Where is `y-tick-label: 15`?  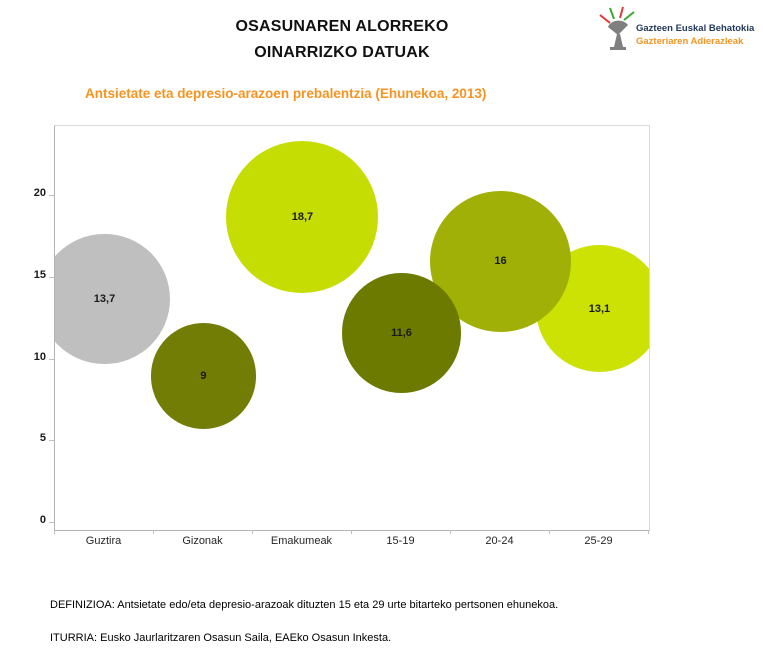 y-tick-label: 15 is located at coordinates (39, 274).